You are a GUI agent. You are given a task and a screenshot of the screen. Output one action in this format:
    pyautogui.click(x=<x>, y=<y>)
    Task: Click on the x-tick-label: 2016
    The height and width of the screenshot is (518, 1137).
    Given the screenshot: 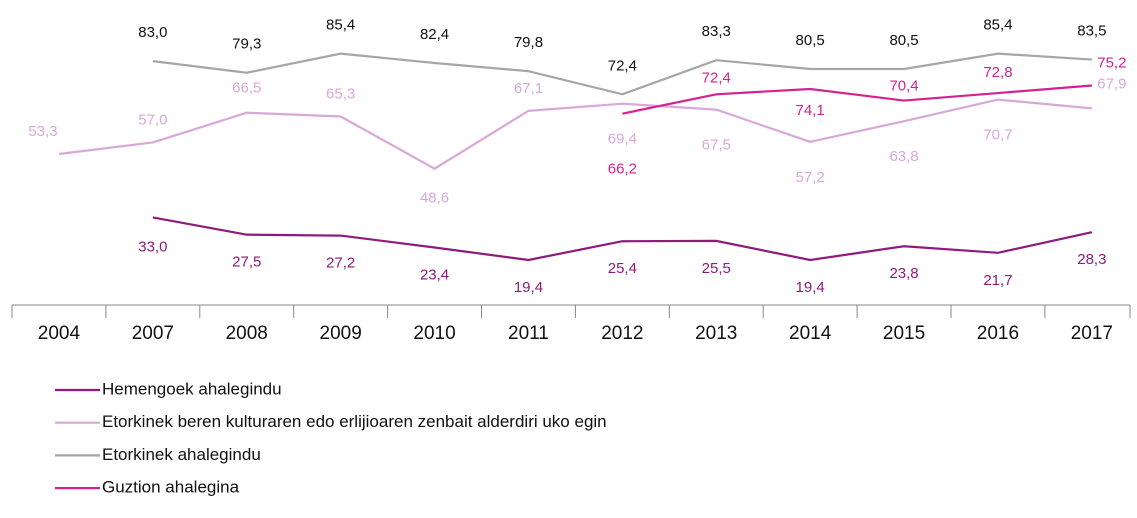 What is the action you would take?
    pyautogui.click(x=998, y=333)
    